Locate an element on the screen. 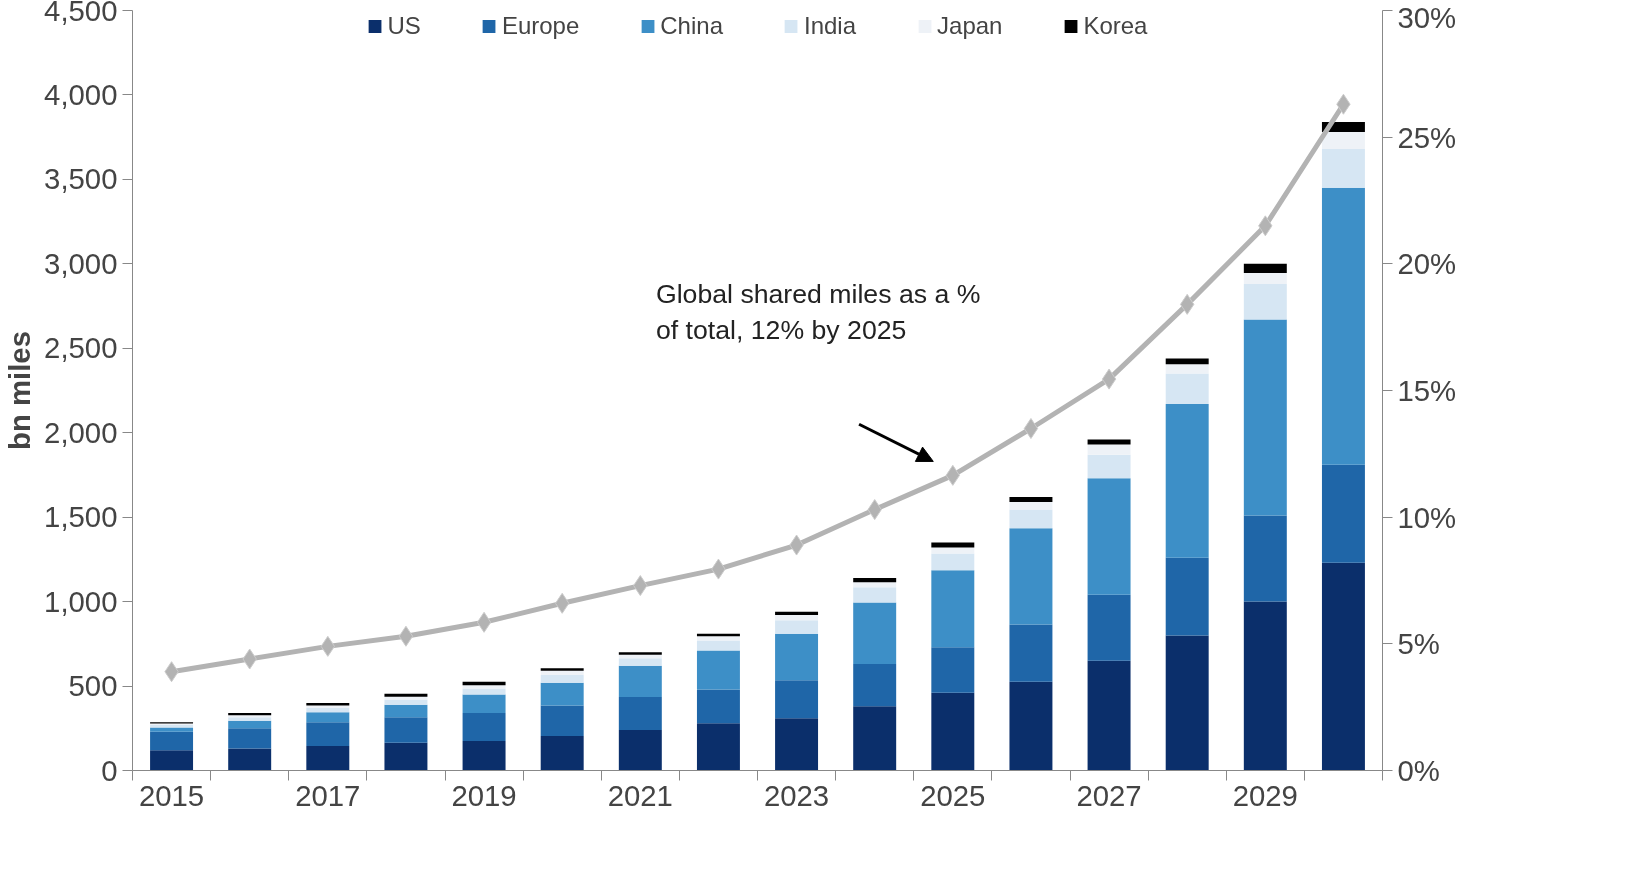 Image resolution: width=1626 pixels, height=879 pixels. y-tick-label: 3,500 is located at coordinates (81, 179).